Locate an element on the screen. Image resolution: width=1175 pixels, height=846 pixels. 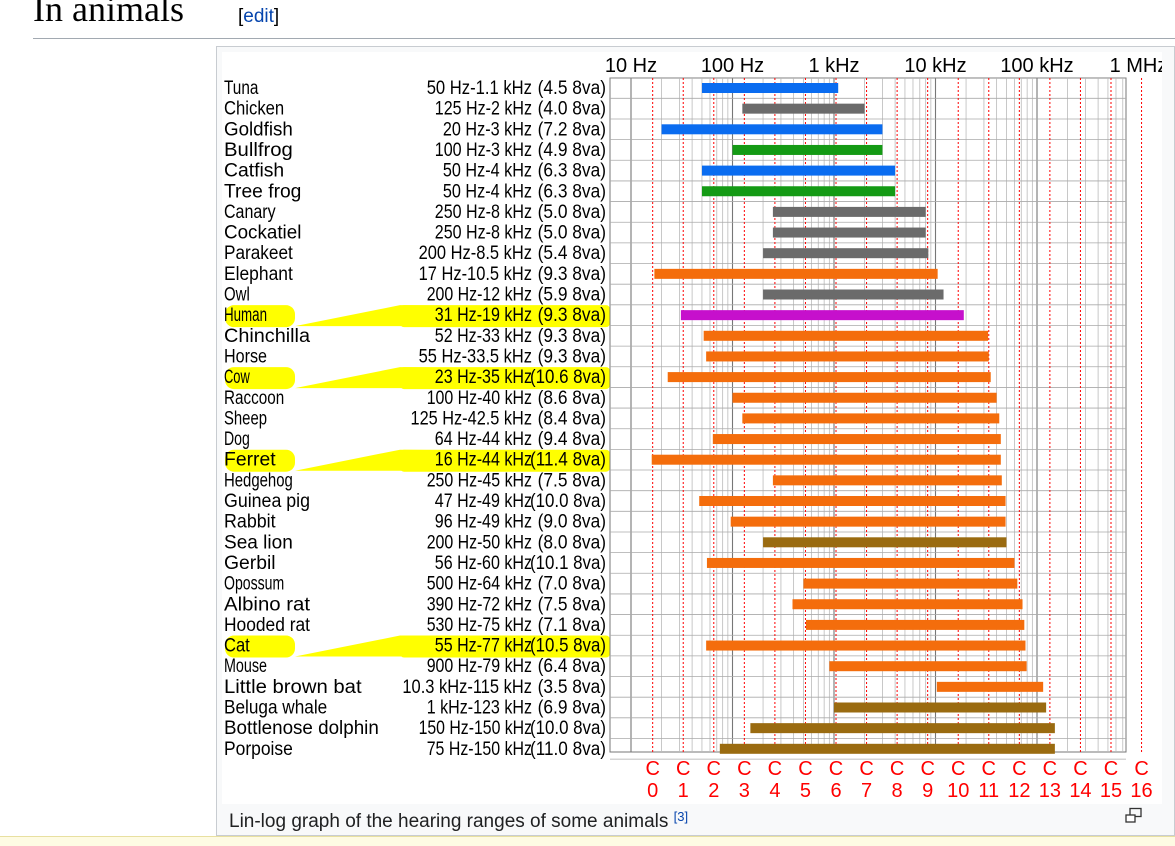
caption-reference: [3] is located at coordinates (681, 816).